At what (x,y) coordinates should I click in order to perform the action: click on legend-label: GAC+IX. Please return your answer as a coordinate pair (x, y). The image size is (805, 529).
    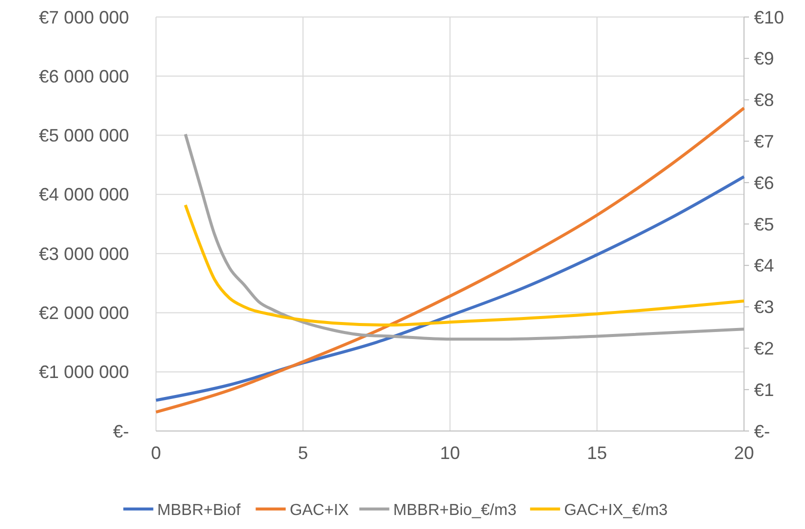
    Looking at the image, I should click on (320, 510).